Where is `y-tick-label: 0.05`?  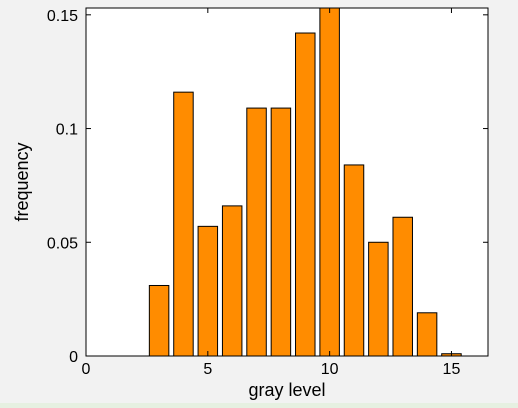
y-tick-label: 0.05 is located at coordinates (62, 243).